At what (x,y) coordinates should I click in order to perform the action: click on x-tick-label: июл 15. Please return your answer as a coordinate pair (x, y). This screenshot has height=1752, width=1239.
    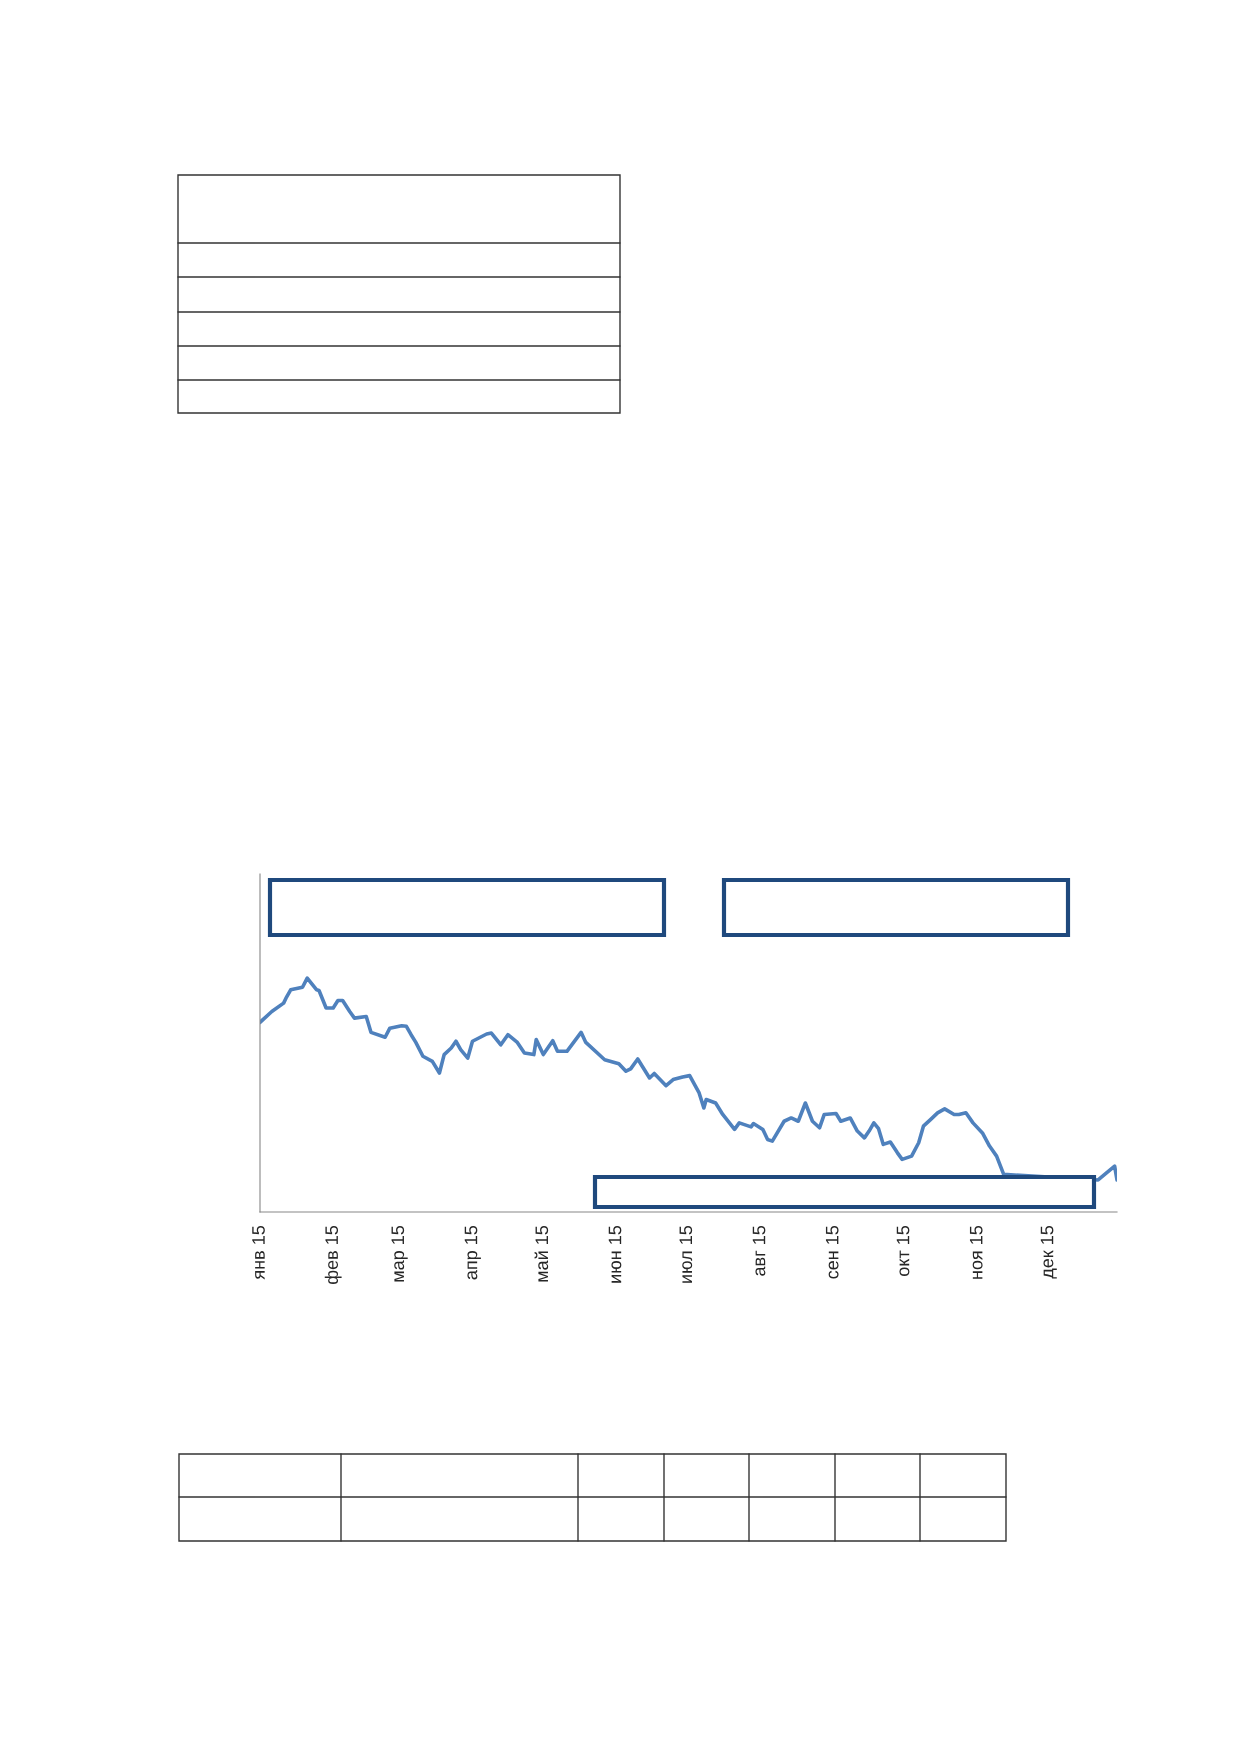
    Looking at the image, I should click on (686, 1254).